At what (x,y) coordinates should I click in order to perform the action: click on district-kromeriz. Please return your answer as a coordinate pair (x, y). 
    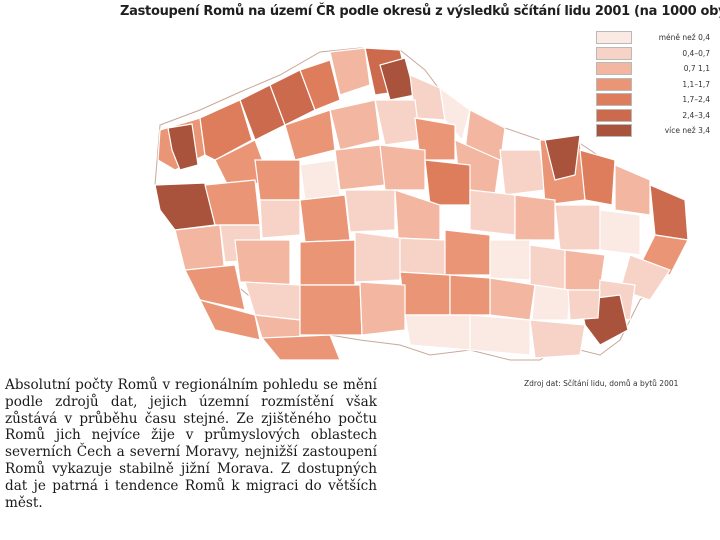
    Looking at the image, I should click on (584, 305).